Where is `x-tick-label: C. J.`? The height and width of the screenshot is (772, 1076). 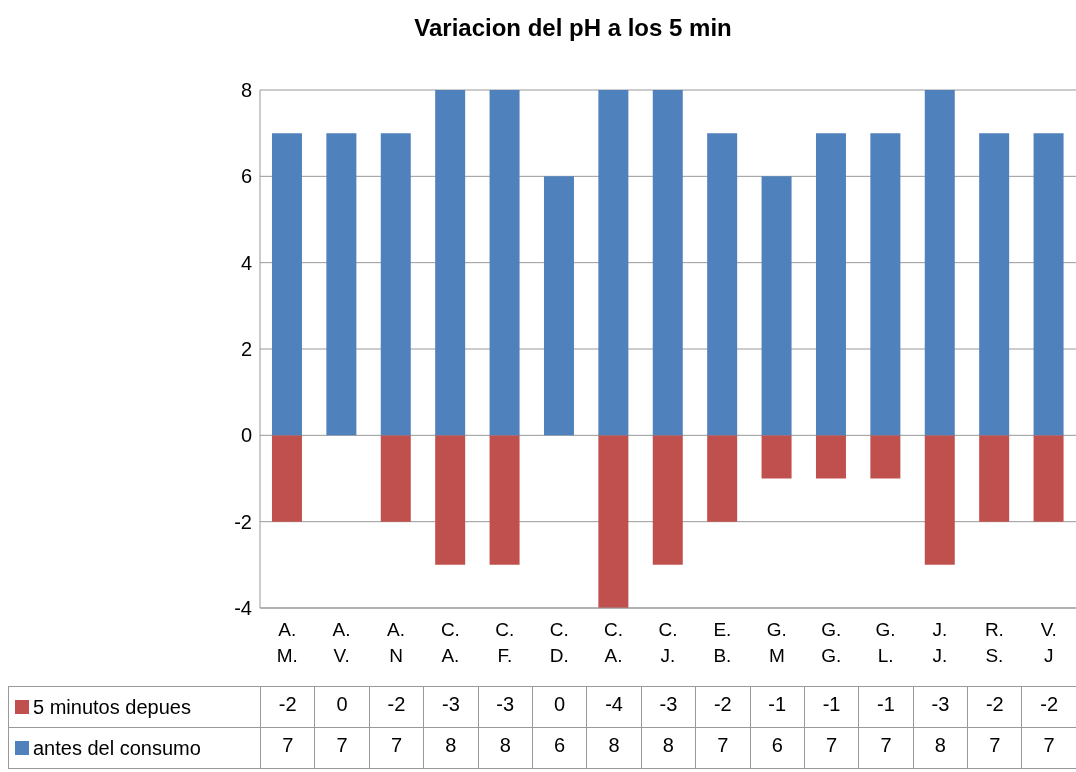 x-tick-label: C. J. is located at coordinates (668, 642).